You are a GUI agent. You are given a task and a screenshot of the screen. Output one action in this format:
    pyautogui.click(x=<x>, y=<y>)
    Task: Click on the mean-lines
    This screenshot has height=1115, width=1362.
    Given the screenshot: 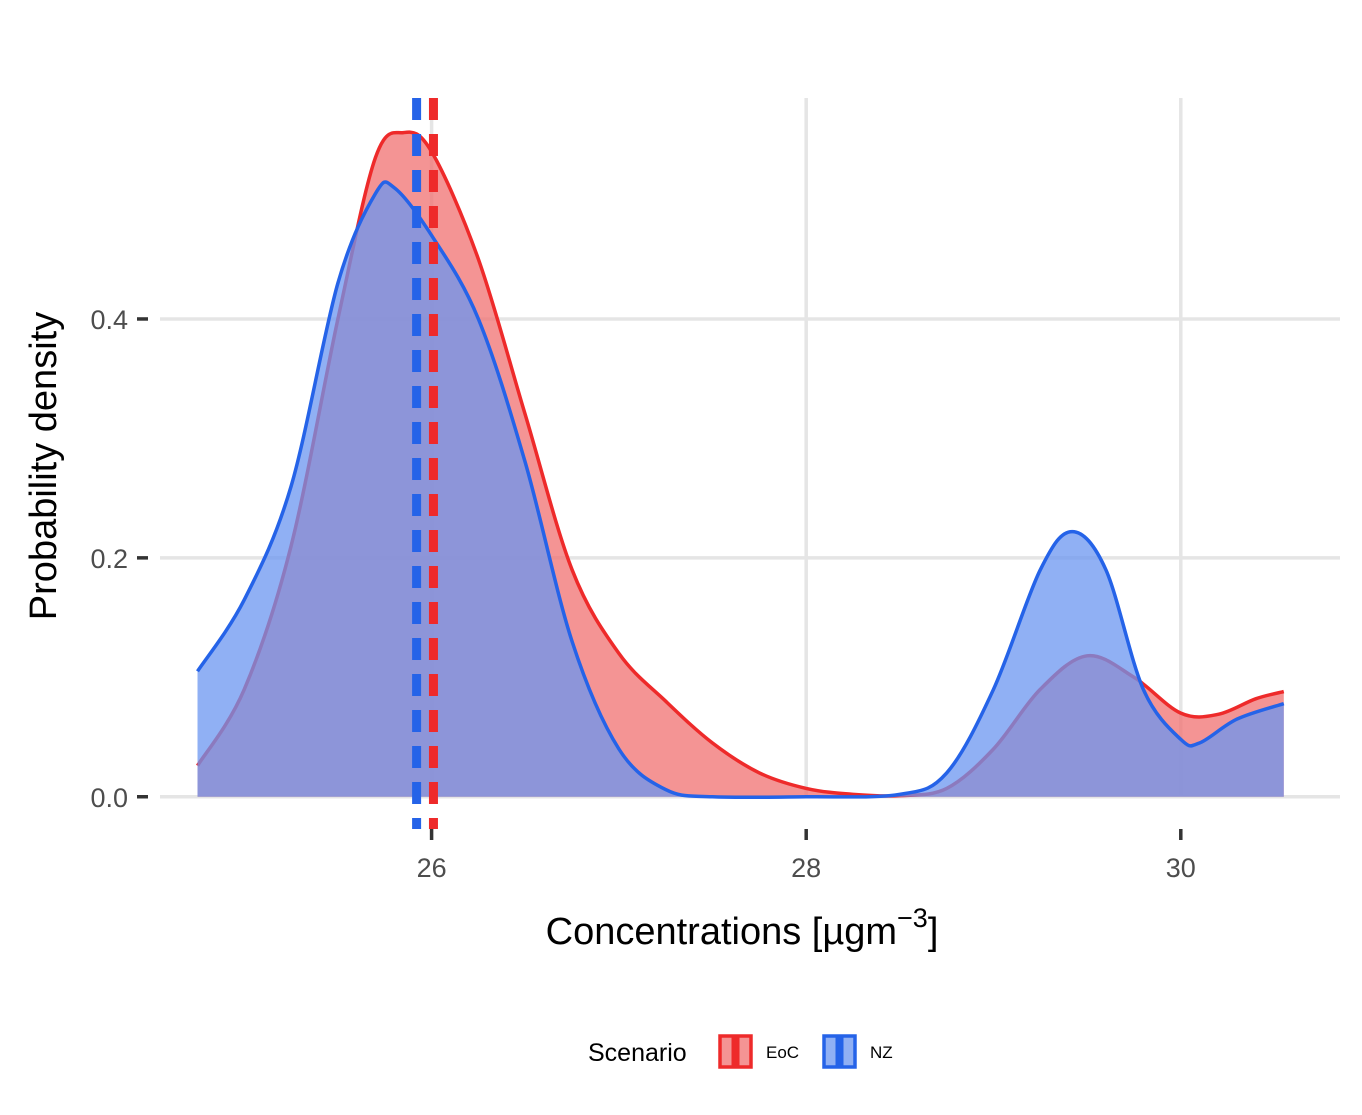 What is the action you would take?
    pyautogui.click(x=425, y=463)
    